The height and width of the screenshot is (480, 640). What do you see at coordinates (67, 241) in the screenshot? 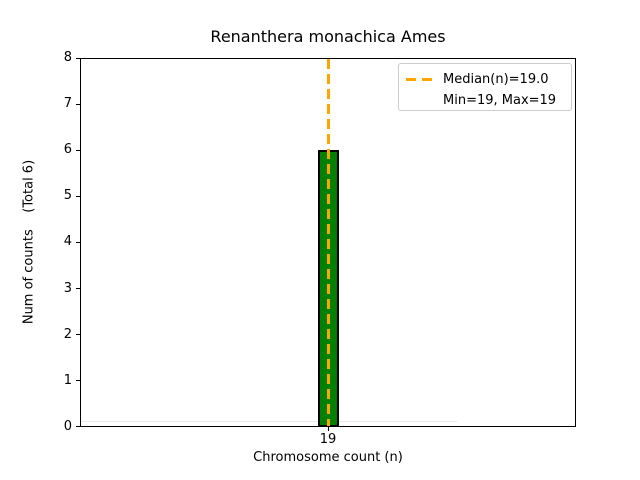
I see `y-tick-label: 4` at bounding box center [67, 241].